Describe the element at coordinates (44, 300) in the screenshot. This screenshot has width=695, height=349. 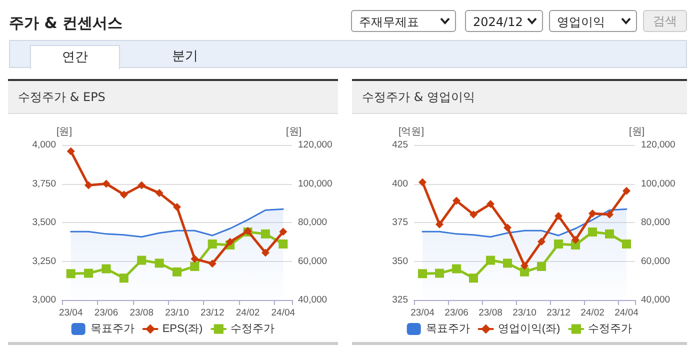
I see `y-tick-label: 3,000` at that location.